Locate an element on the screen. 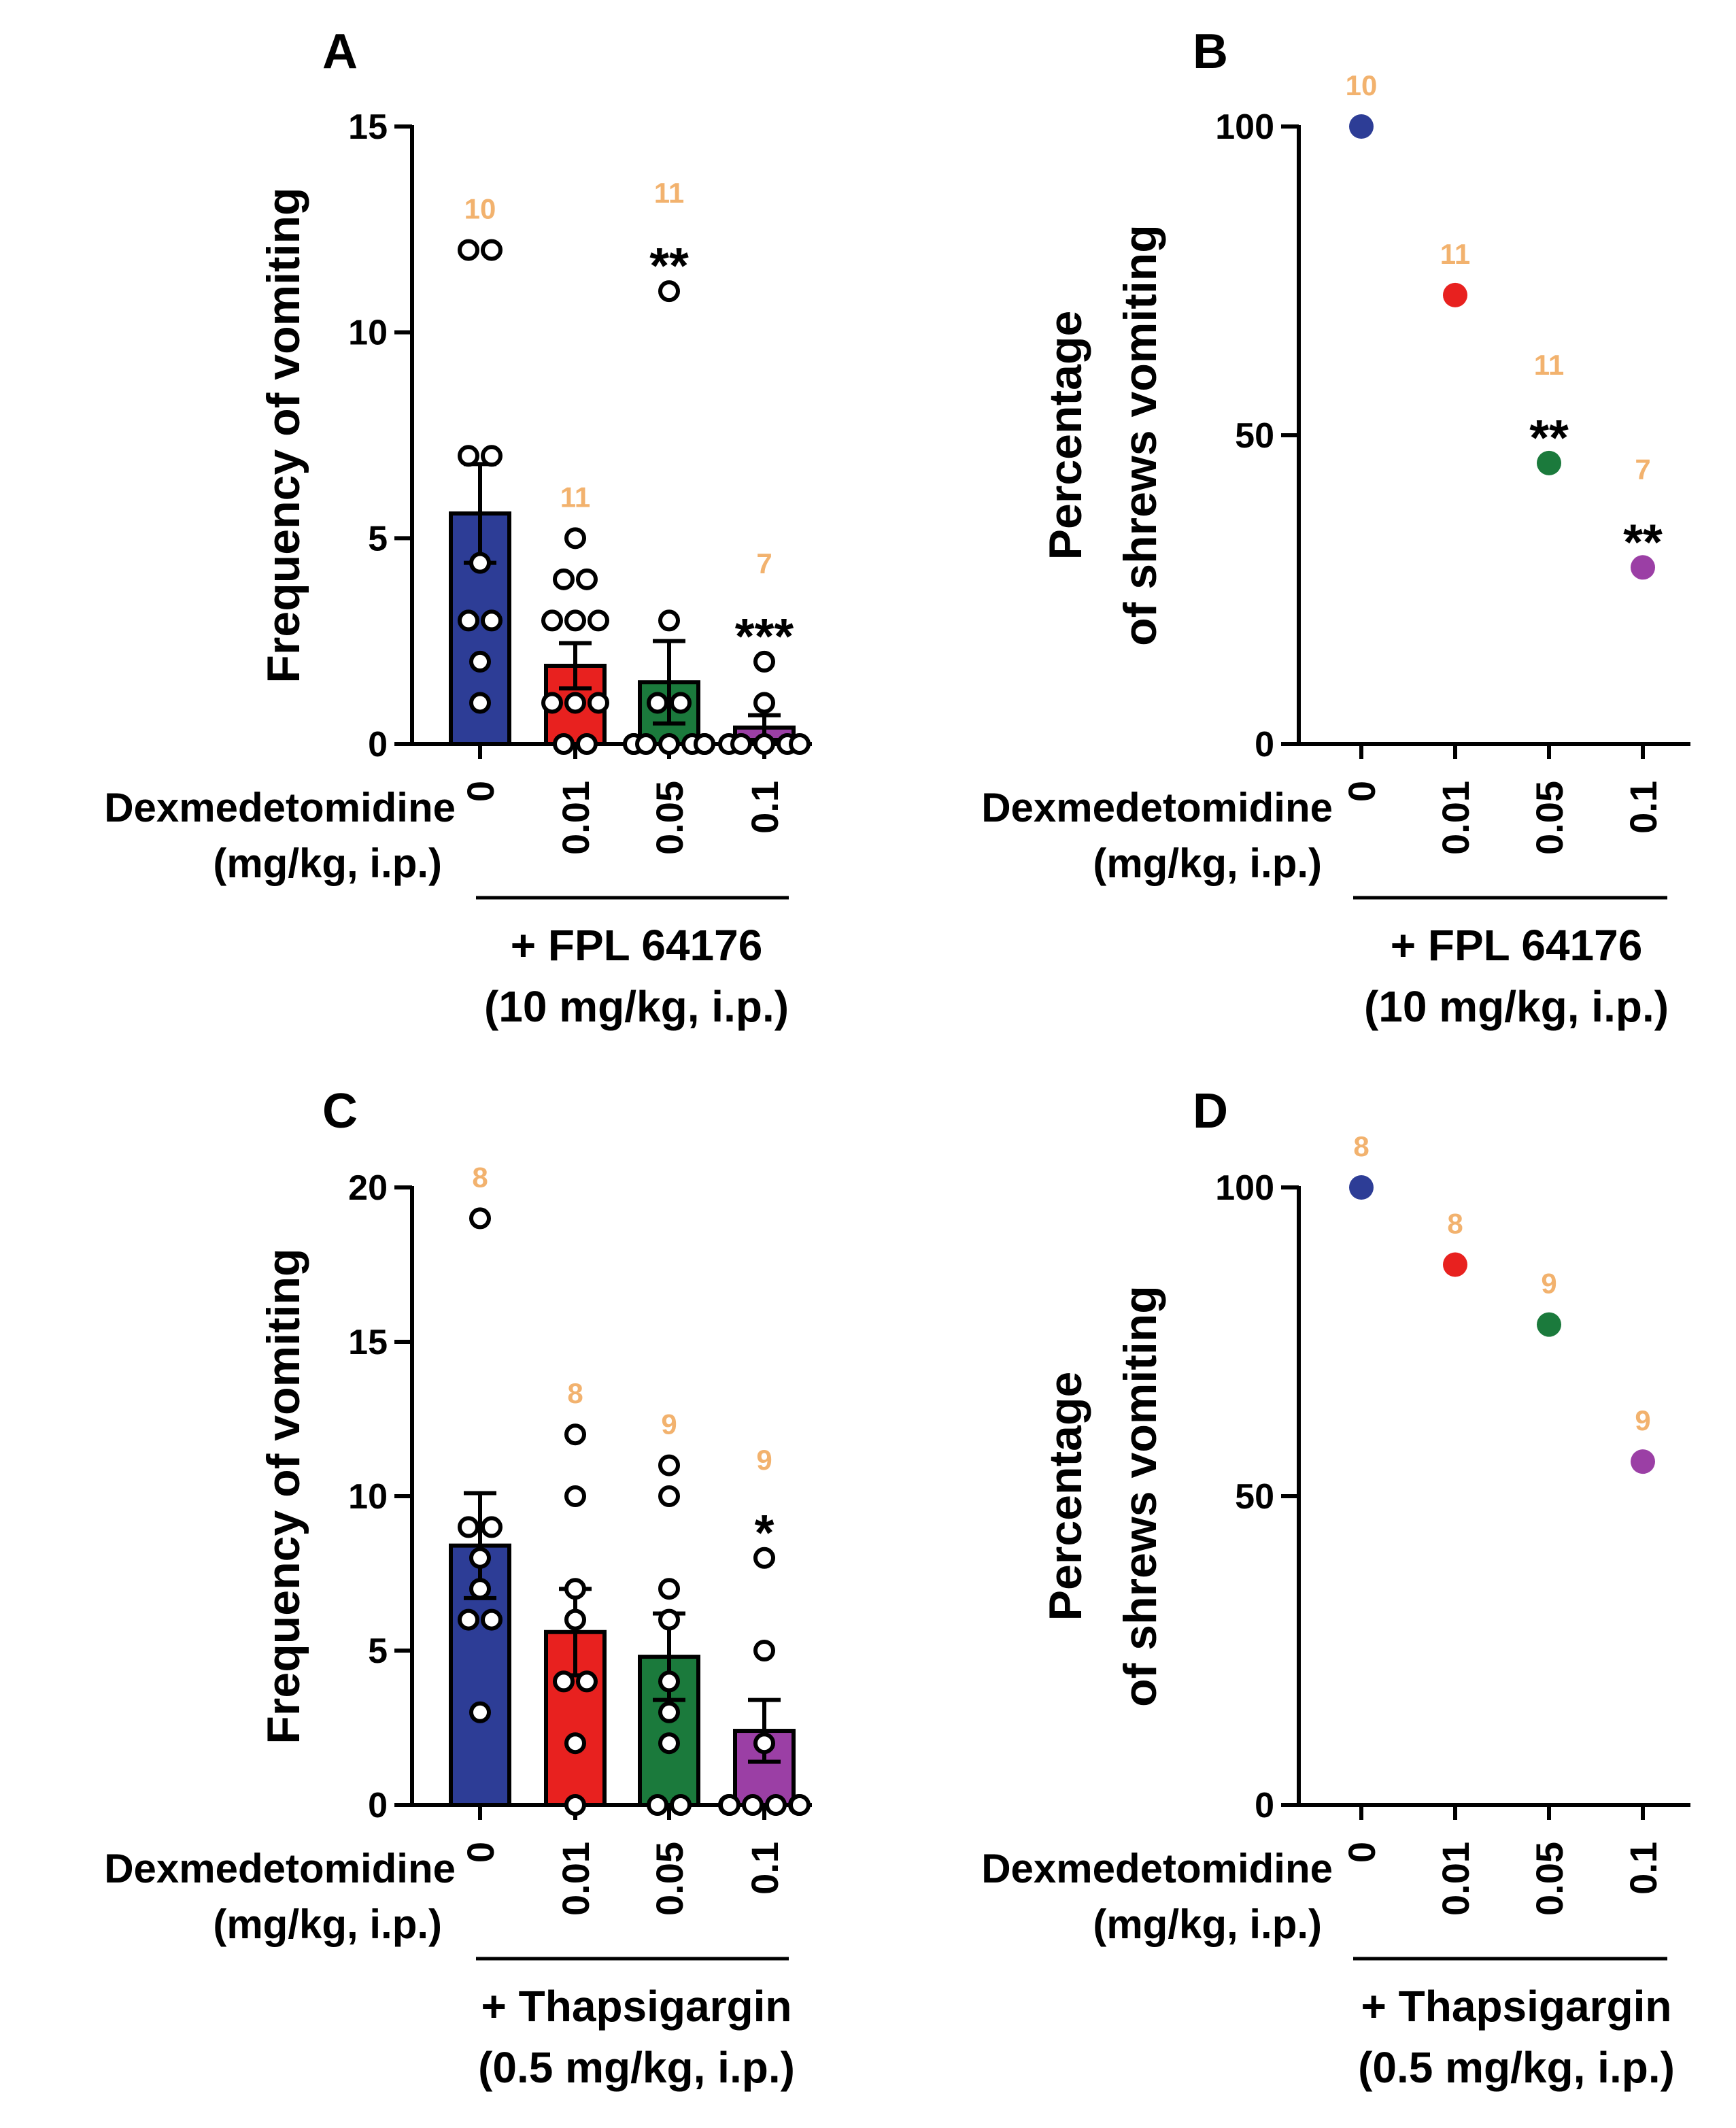 The width and height of the screenshot is (1736, 2128). y-tick-label: 50 is located at coordinates (1254, 436).